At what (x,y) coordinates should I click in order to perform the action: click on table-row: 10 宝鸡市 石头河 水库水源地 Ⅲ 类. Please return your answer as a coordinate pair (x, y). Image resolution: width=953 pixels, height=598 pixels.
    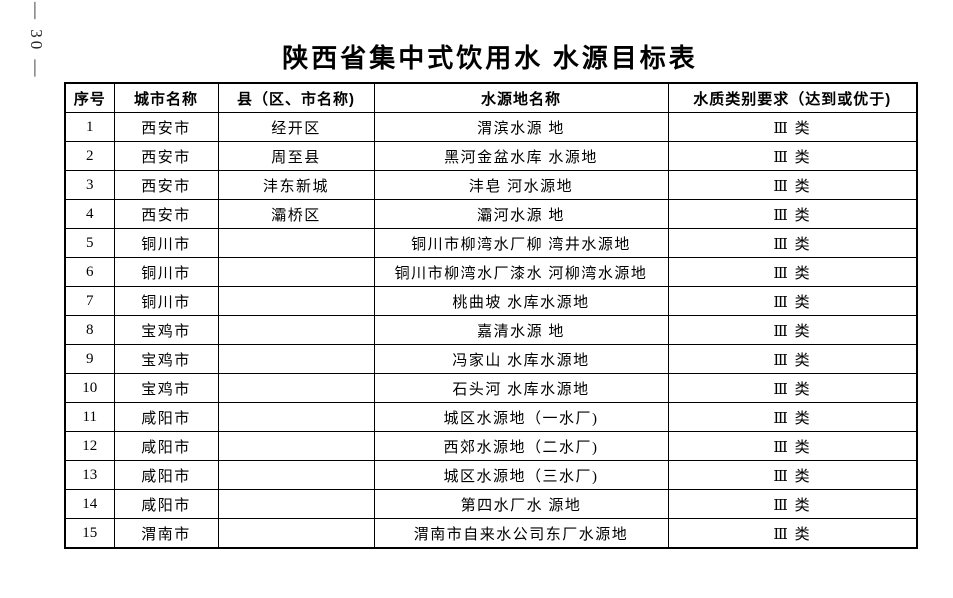
    Looking at the image, I should click on (491, 388).